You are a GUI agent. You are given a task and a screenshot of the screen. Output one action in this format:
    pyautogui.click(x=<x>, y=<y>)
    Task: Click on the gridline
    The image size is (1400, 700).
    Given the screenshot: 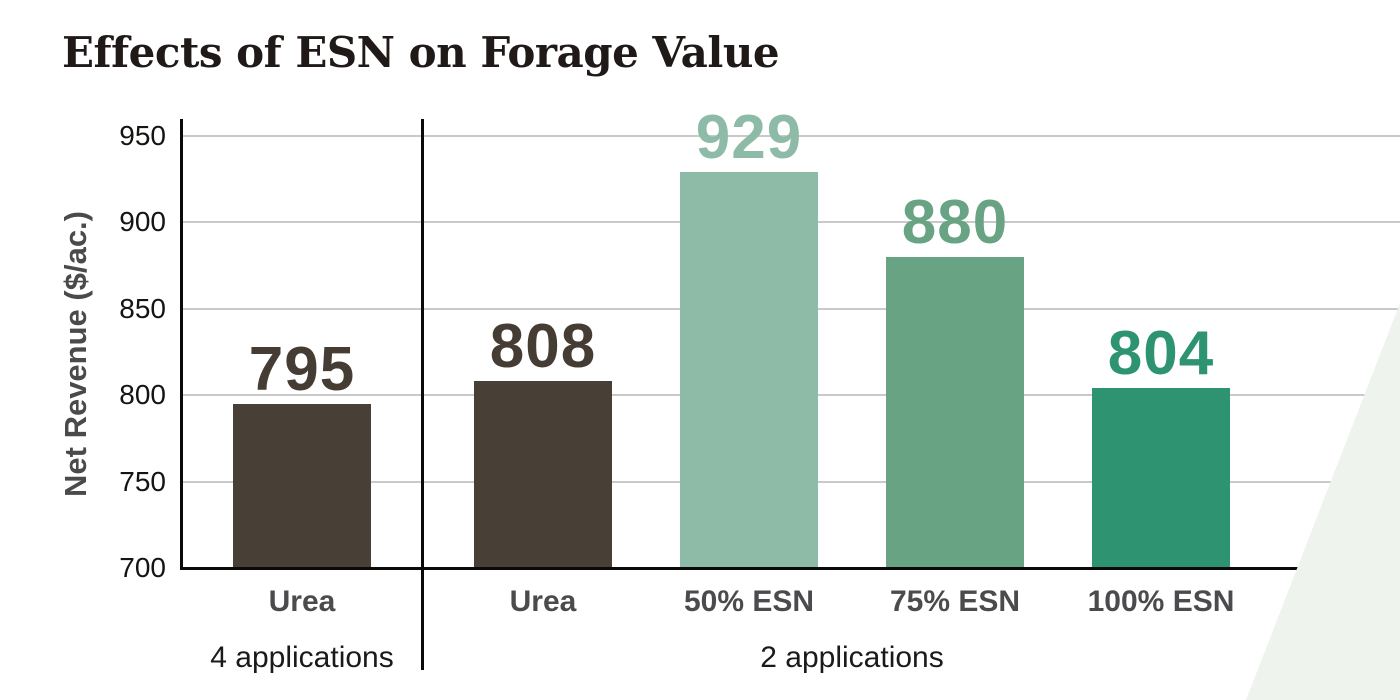 What is the action you would take?
    pyautogui.click(x=791, y=136)
    